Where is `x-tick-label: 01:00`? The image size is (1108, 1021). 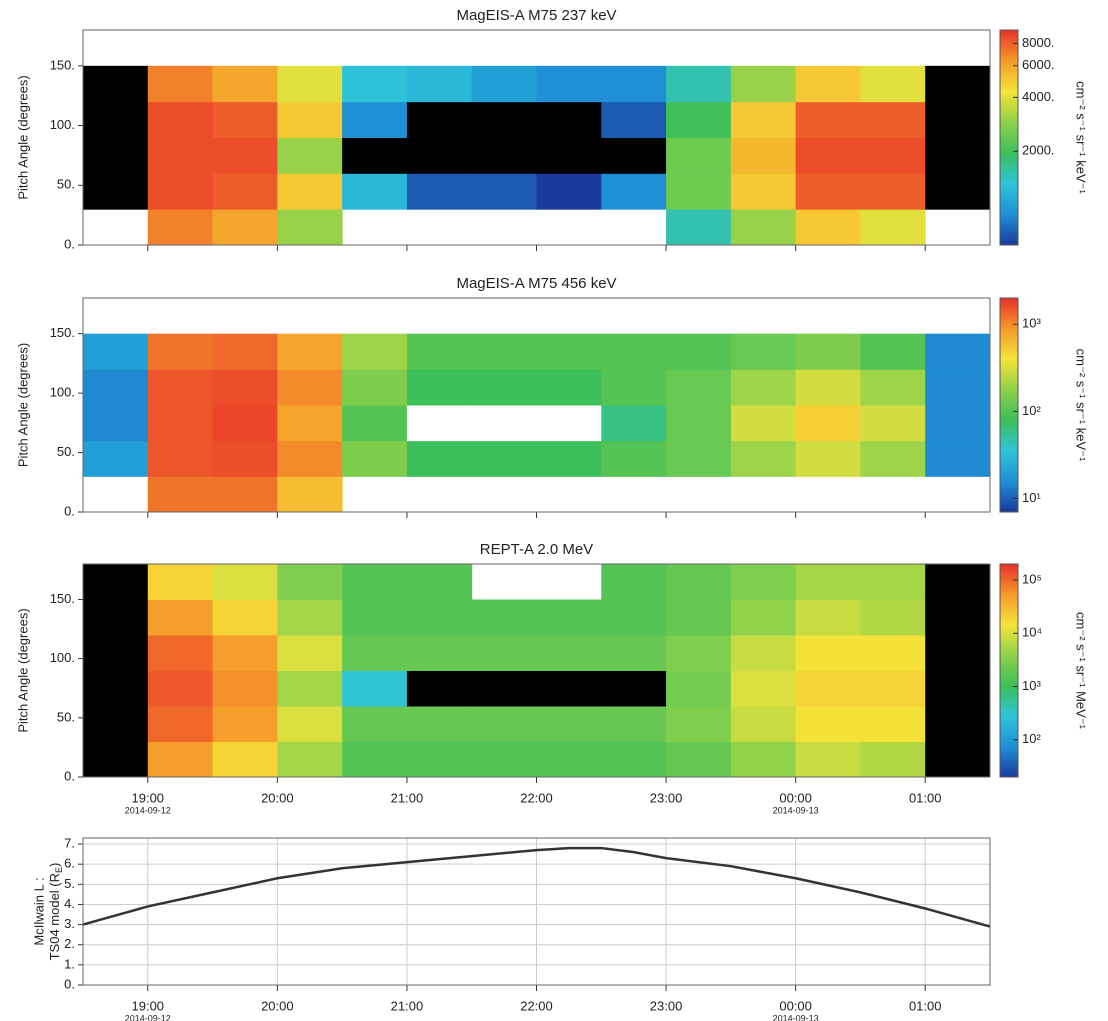
x-tick-label: 01:00 is located at coordinates (925, 797).